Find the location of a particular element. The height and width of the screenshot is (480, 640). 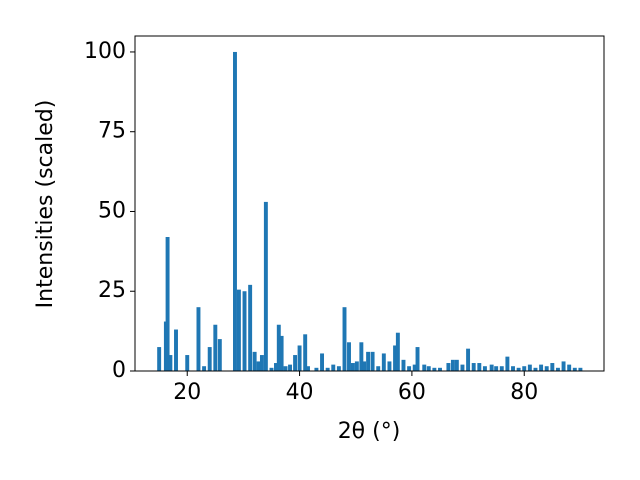

x-tick-label: 80 is located at coordinates (524, 392).